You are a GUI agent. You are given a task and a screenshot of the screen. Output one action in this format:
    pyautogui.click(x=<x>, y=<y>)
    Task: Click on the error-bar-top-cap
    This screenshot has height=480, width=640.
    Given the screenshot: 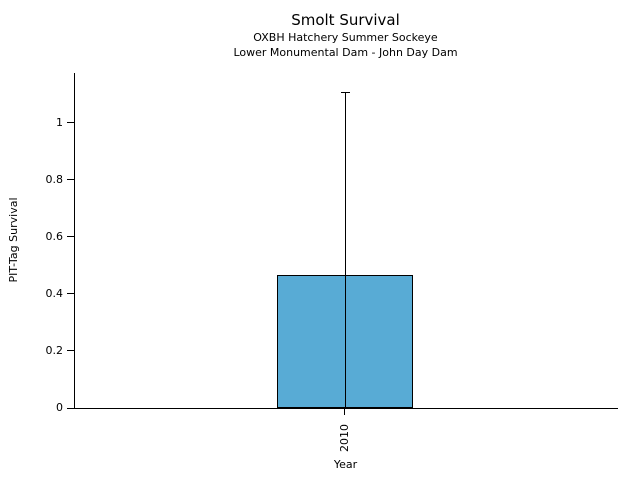 What is the action you would take?
    pyautogui.click(x=345, y=92)
    